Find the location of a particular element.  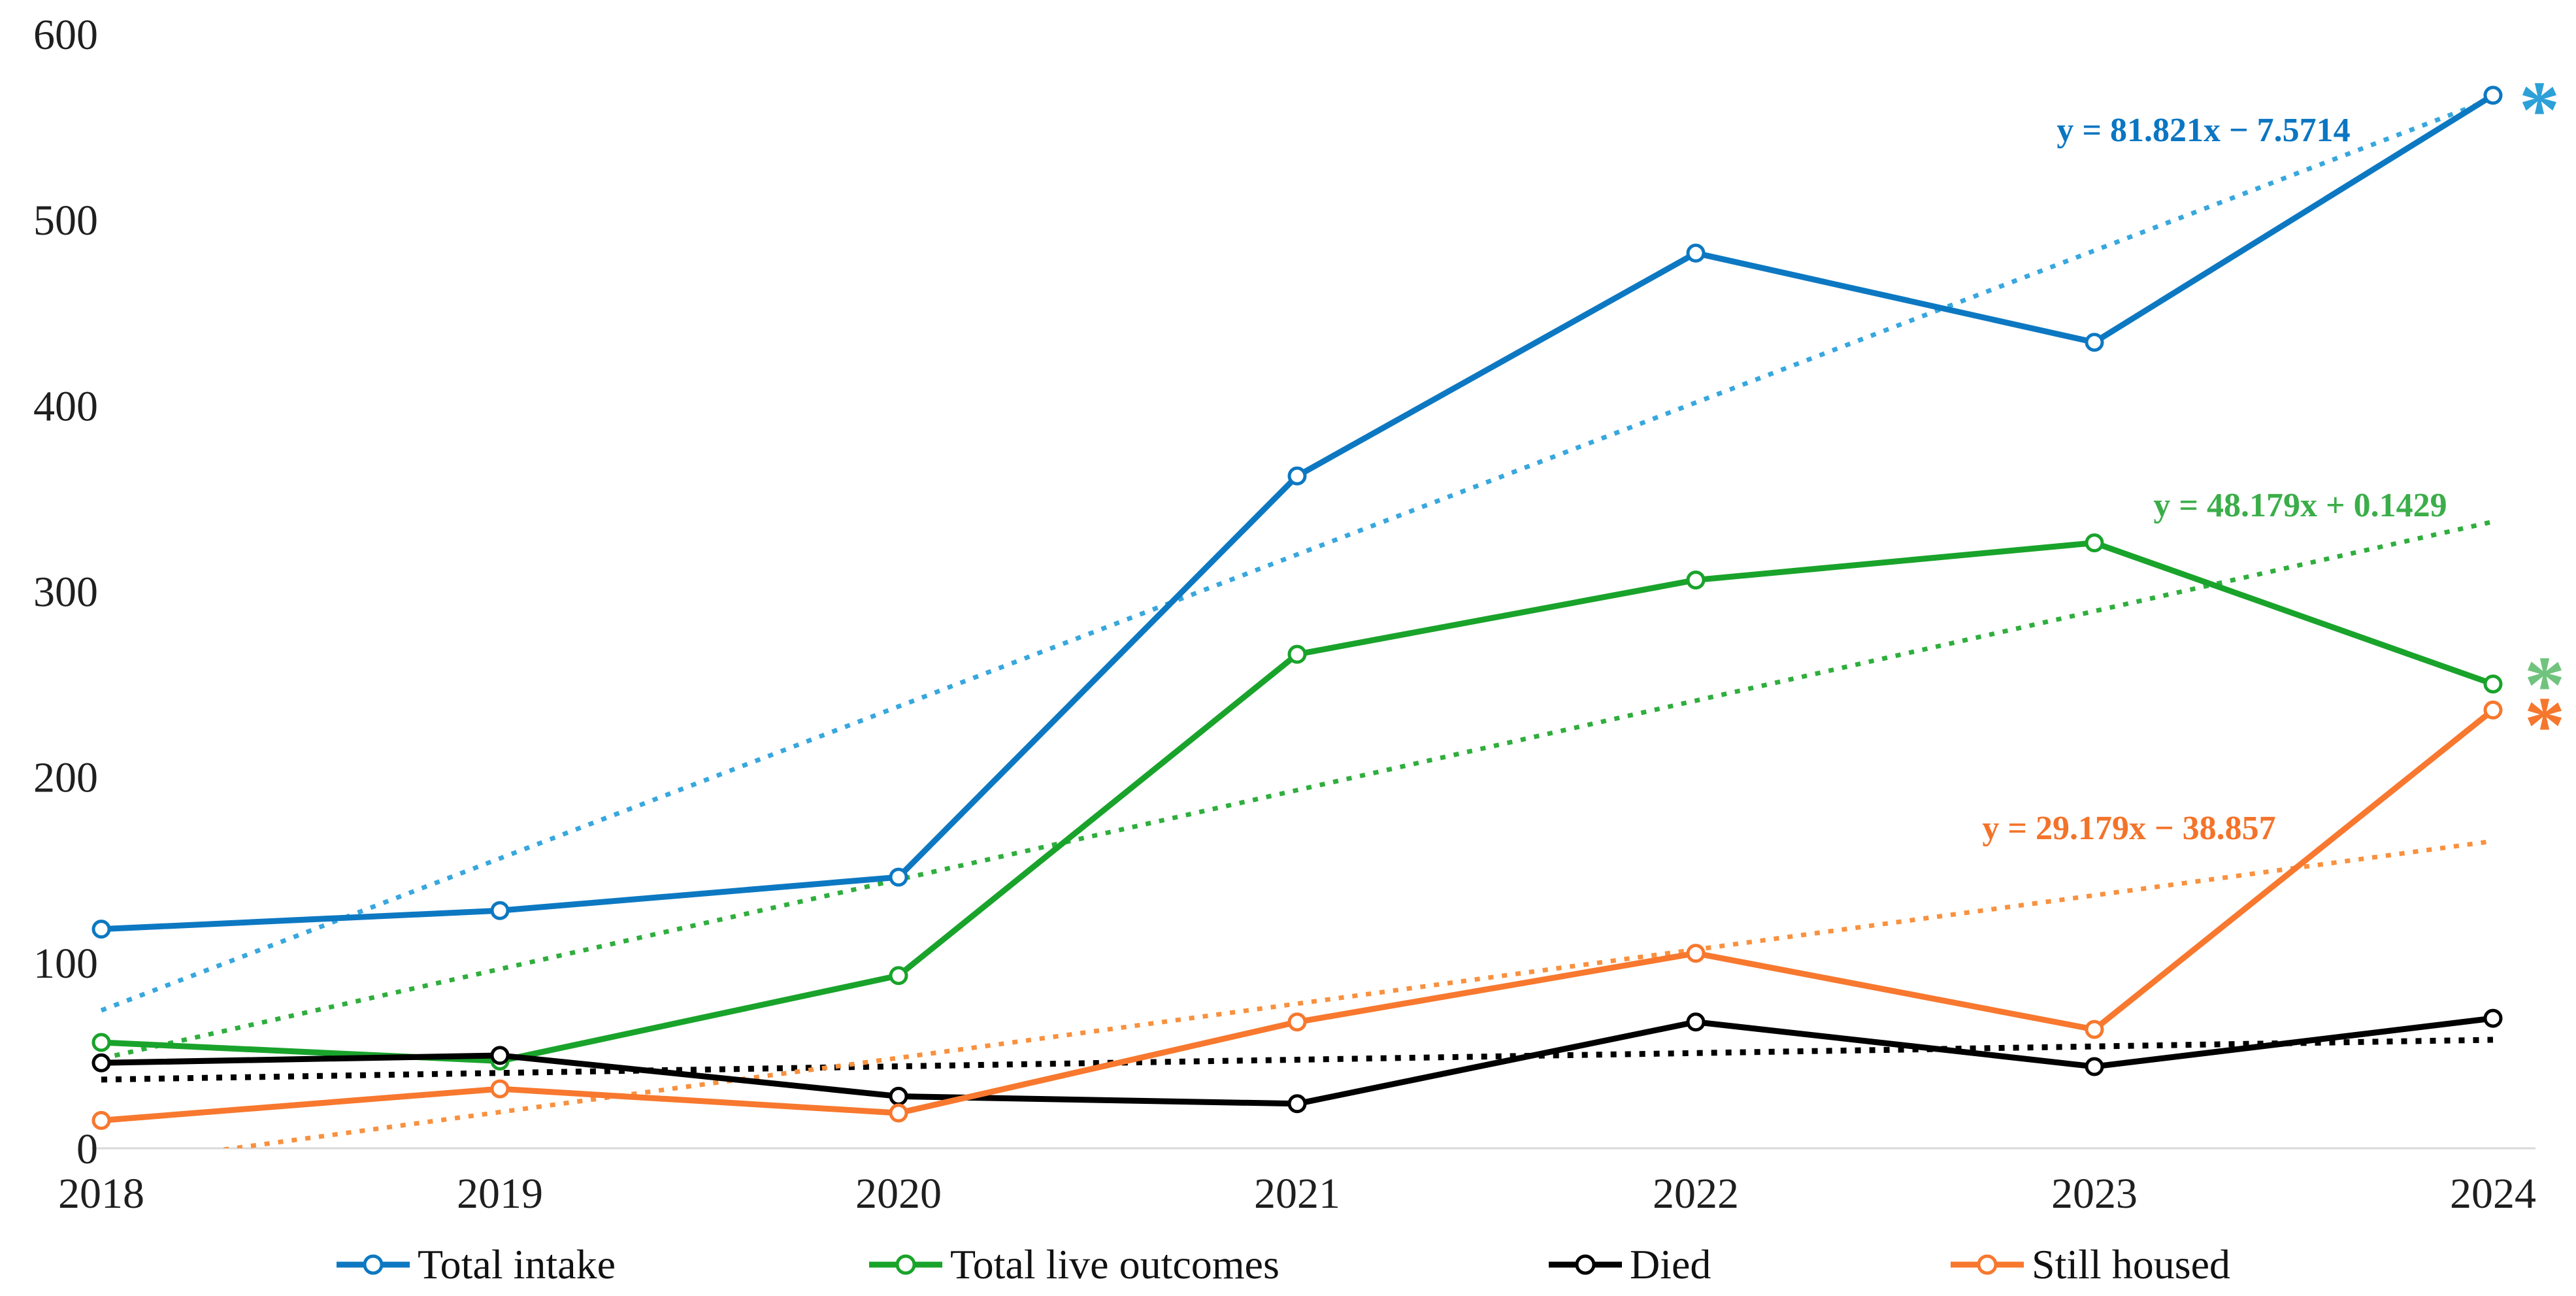

point-died-2020 is located at coordinates (898, 1096).